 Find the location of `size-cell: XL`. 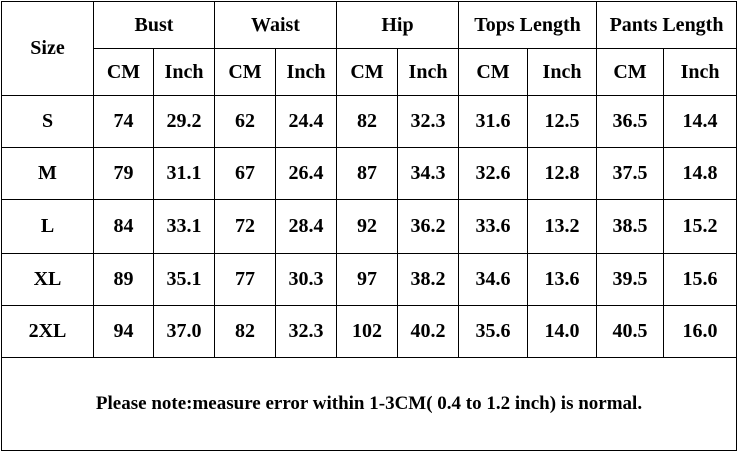

size-cell: XL is located at coordinates (47, 279).